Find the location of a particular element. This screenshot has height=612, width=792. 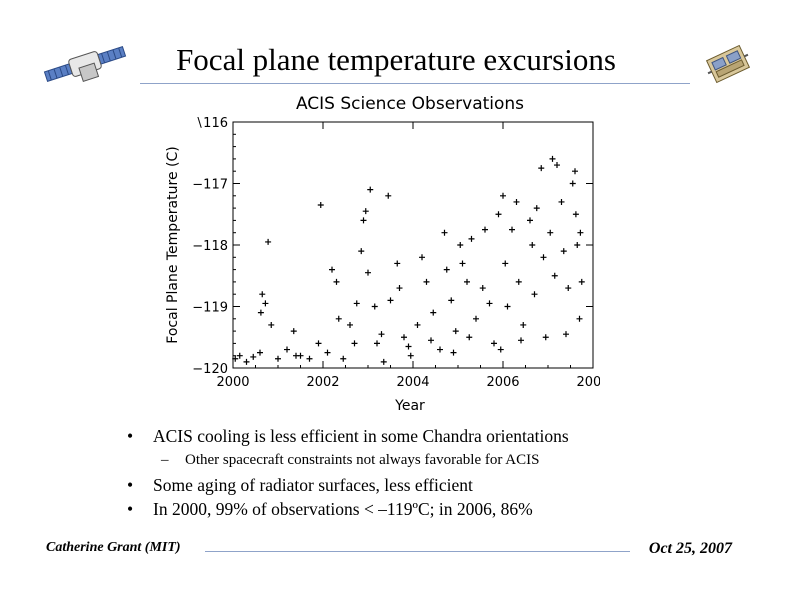

y-tick-label: ∖116 is located at coordinates (211, 123).